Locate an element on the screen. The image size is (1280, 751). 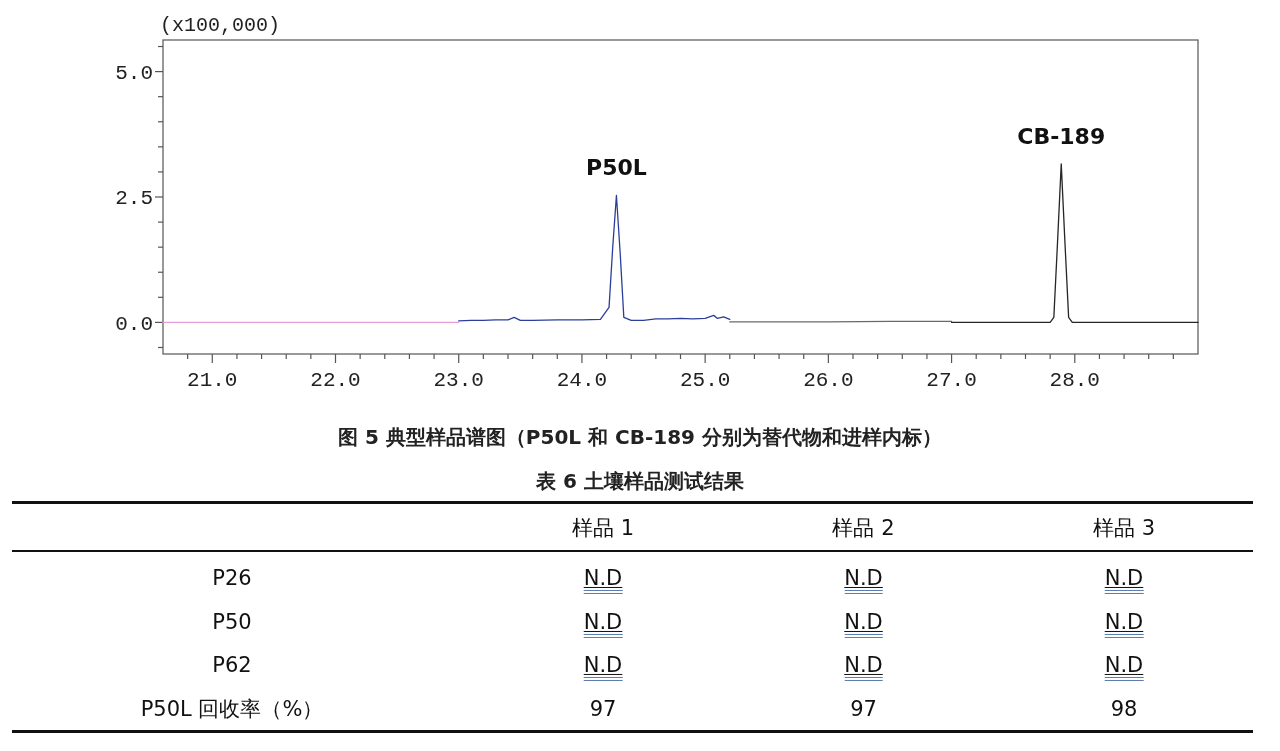
text: 表 6 土壤样品测试结果 is located at coordinates (640, 480).